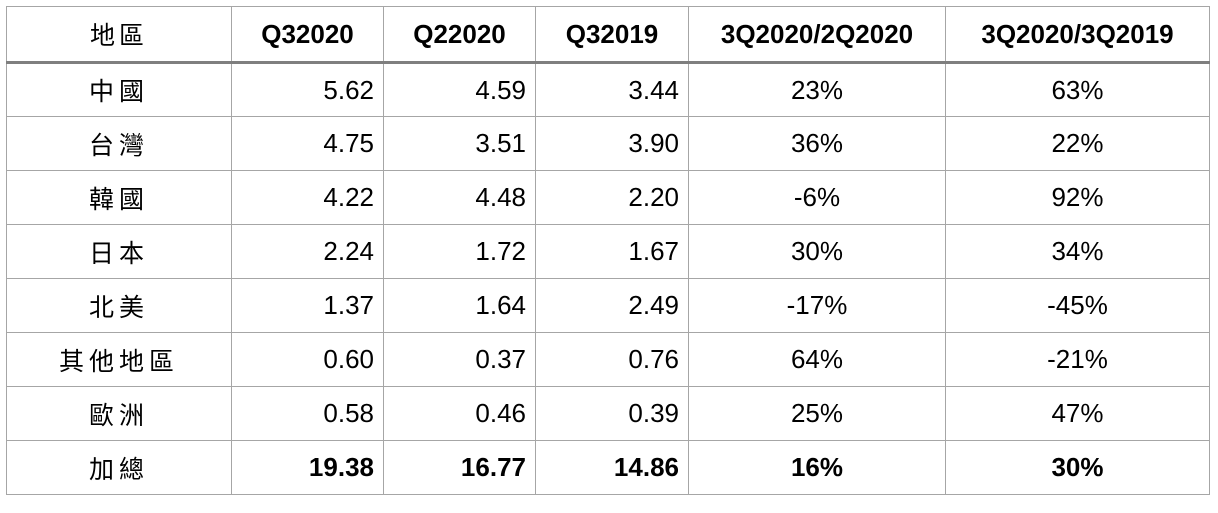  What do you see at coordinates (307, 197) in the screenshot?
I see `cell-q3-2020: 4.22` at bounding box center [307, 197].